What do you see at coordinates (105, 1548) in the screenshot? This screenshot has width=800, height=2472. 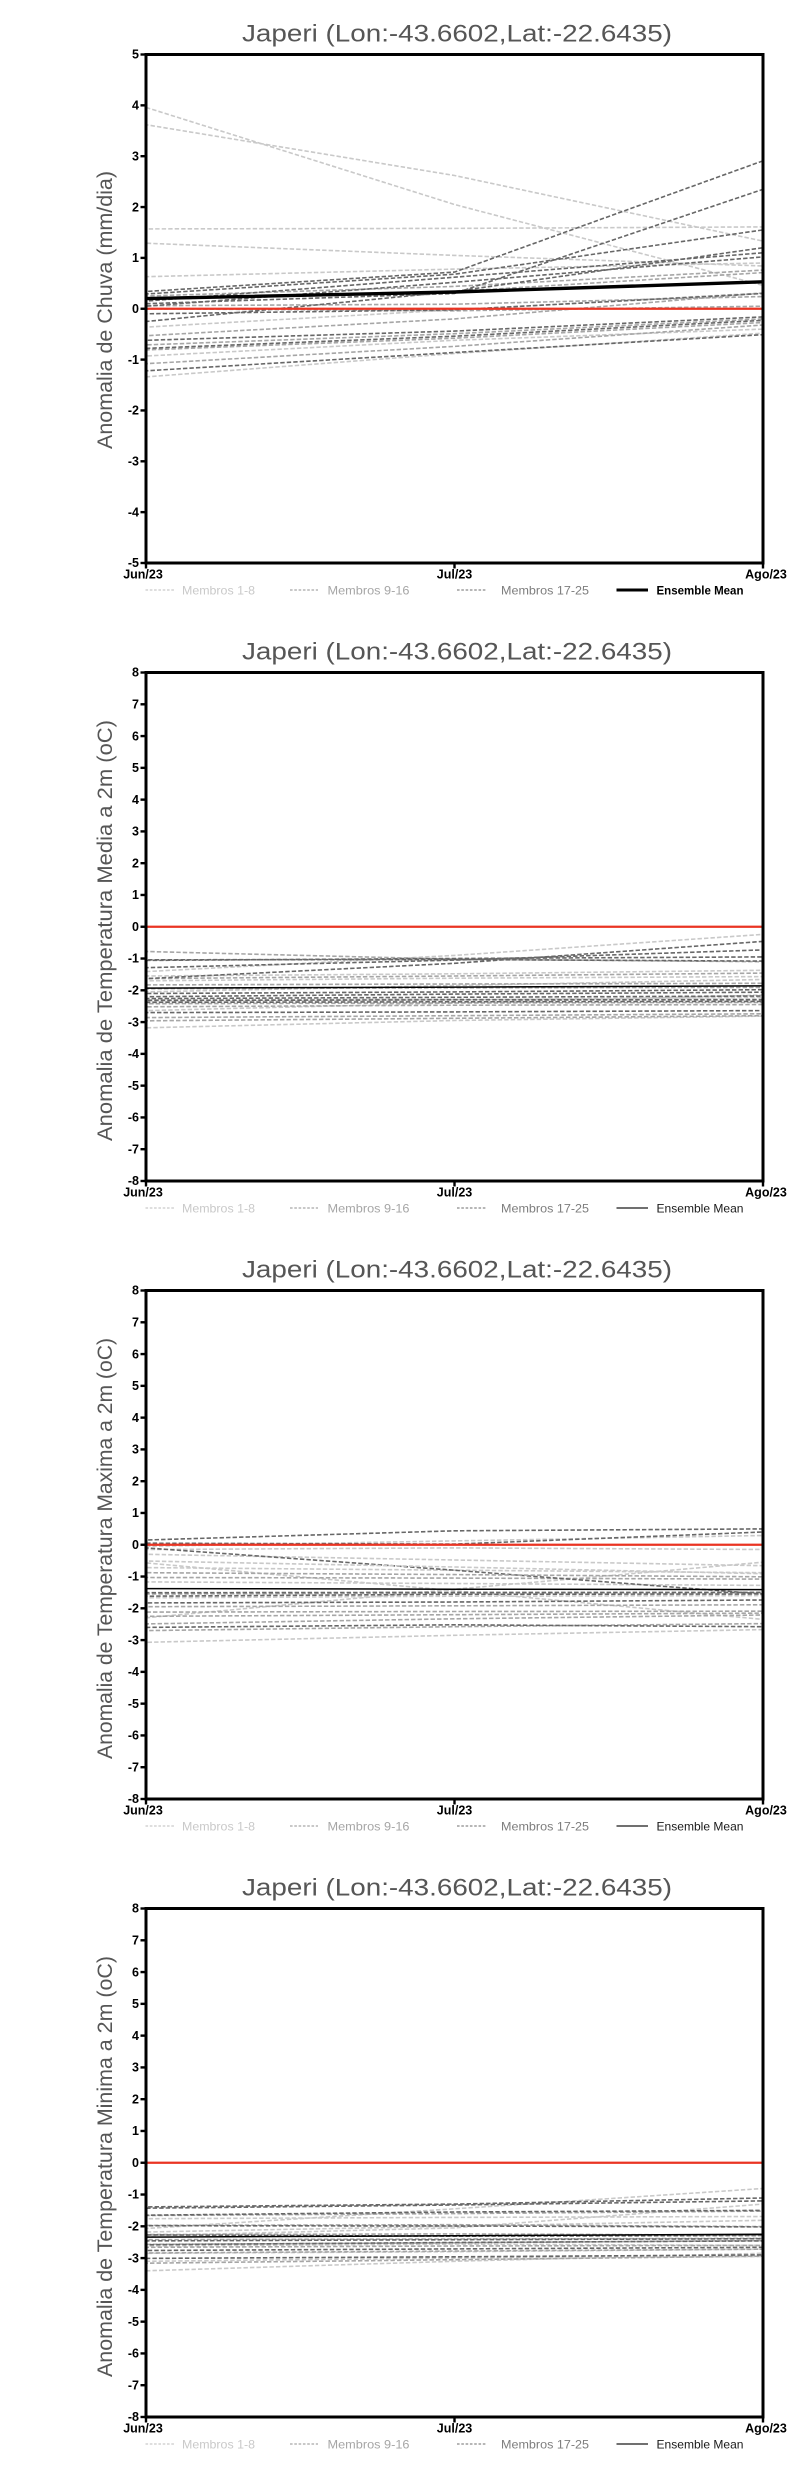 I see `svg-text:Anomalia de Temperatura Maxima: Anomalia de Temperatura Maxima a 2m (oC)` at bounding box center [105, 1548].